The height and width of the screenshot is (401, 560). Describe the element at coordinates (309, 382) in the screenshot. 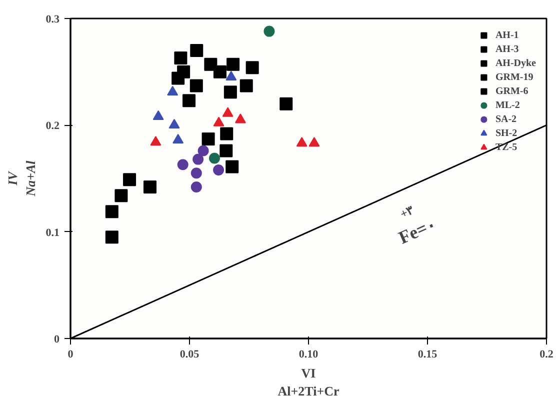

I see `x-axis-title: VI Al+2Ti+Cr` at that location.